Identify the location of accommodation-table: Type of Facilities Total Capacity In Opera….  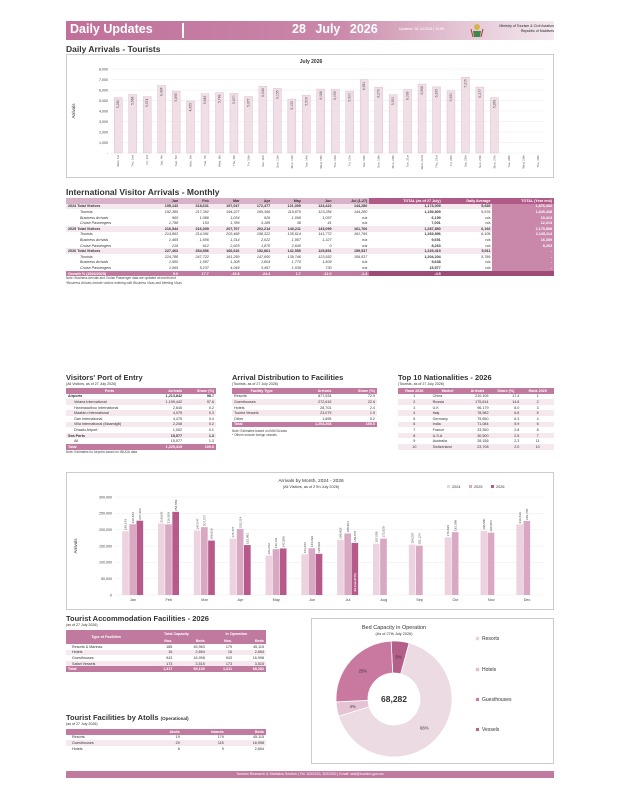
(166, 651).